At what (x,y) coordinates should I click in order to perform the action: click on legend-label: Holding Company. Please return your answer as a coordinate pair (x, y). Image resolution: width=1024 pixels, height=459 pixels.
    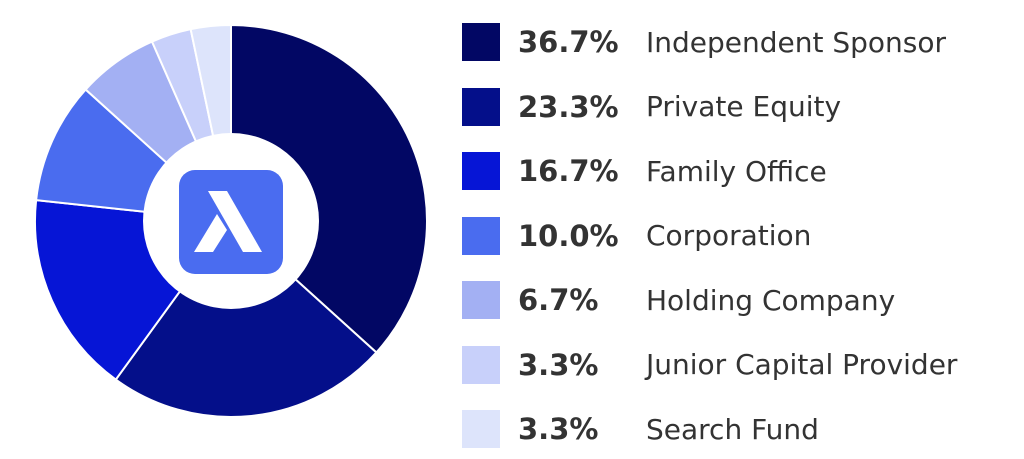
    Looking at the image, I should click on (771, 300).